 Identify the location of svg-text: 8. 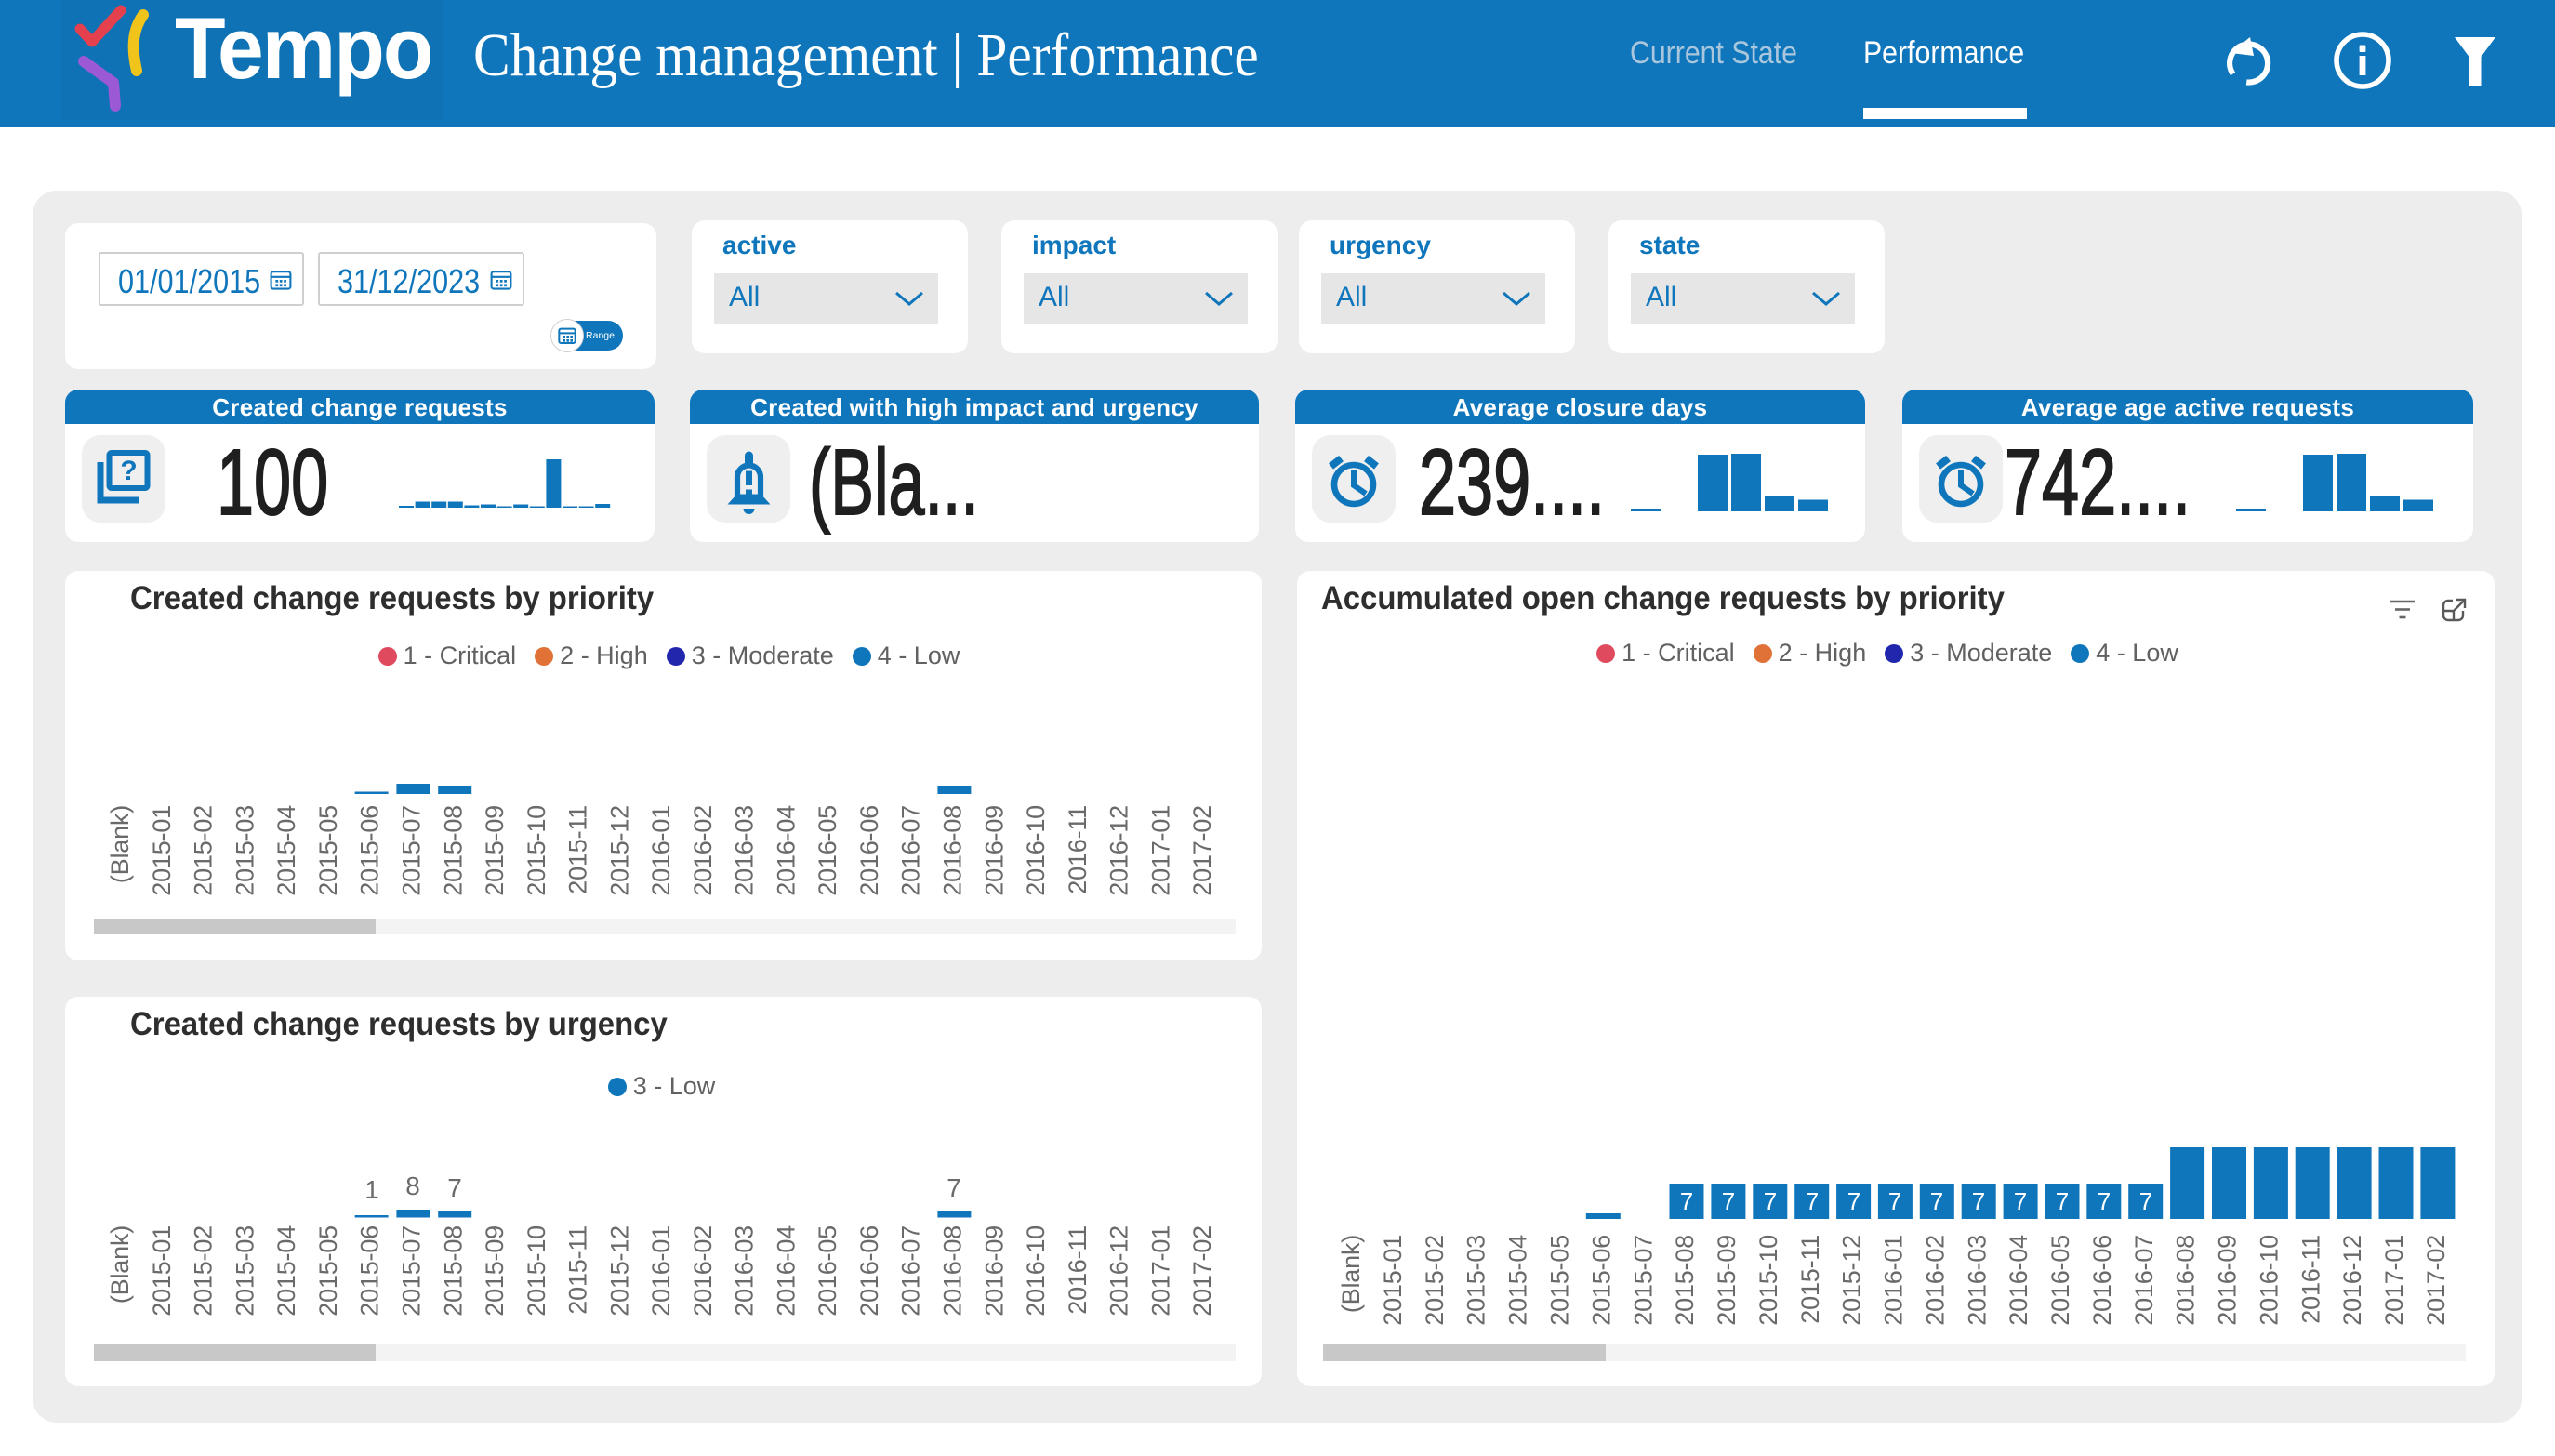
(412, 1185).